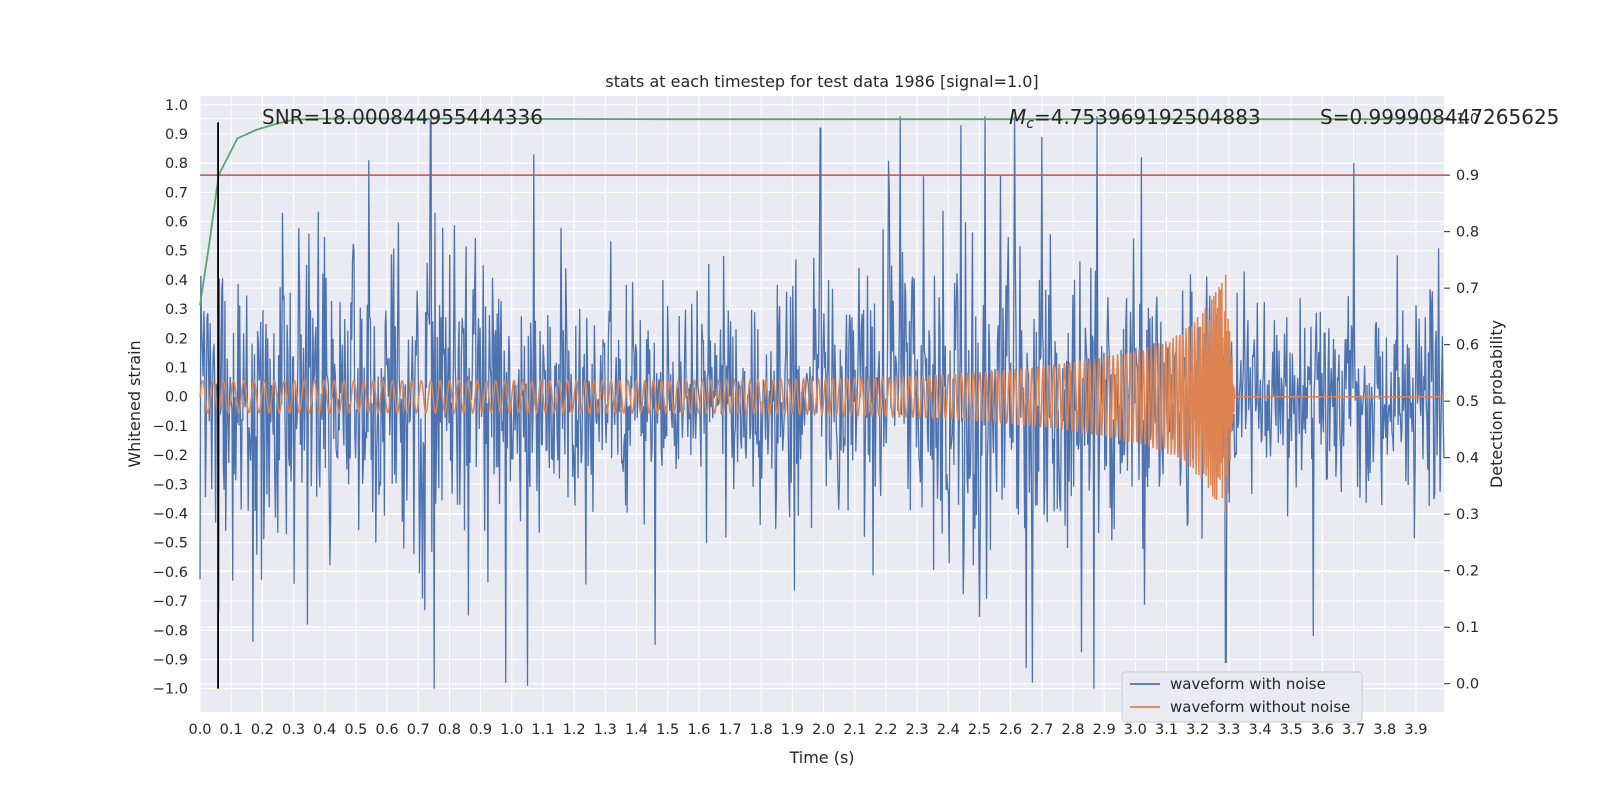  I want to click on y-tick-label-left: 0.1, so click(176, 369).